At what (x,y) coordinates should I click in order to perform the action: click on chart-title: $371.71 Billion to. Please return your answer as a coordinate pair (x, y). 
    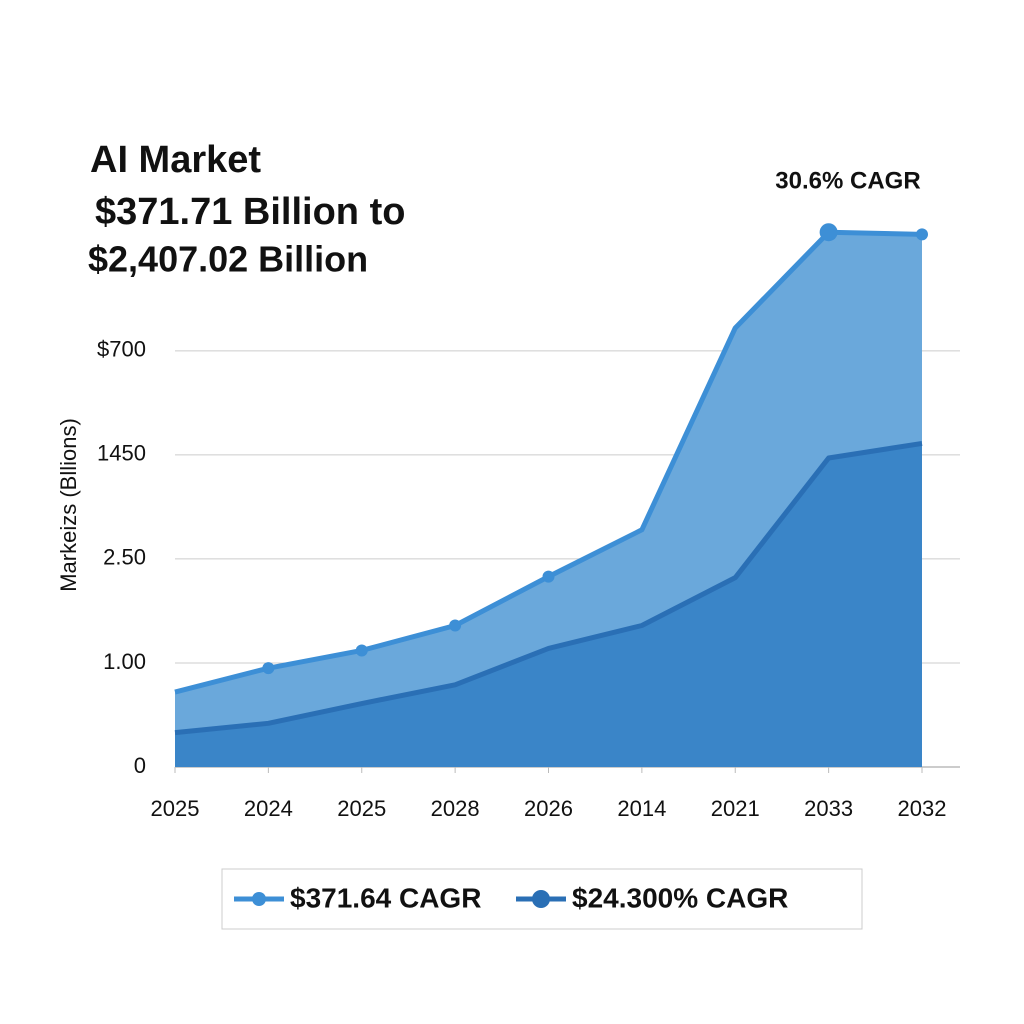
    Looking at the image, I should click on (250, 212).